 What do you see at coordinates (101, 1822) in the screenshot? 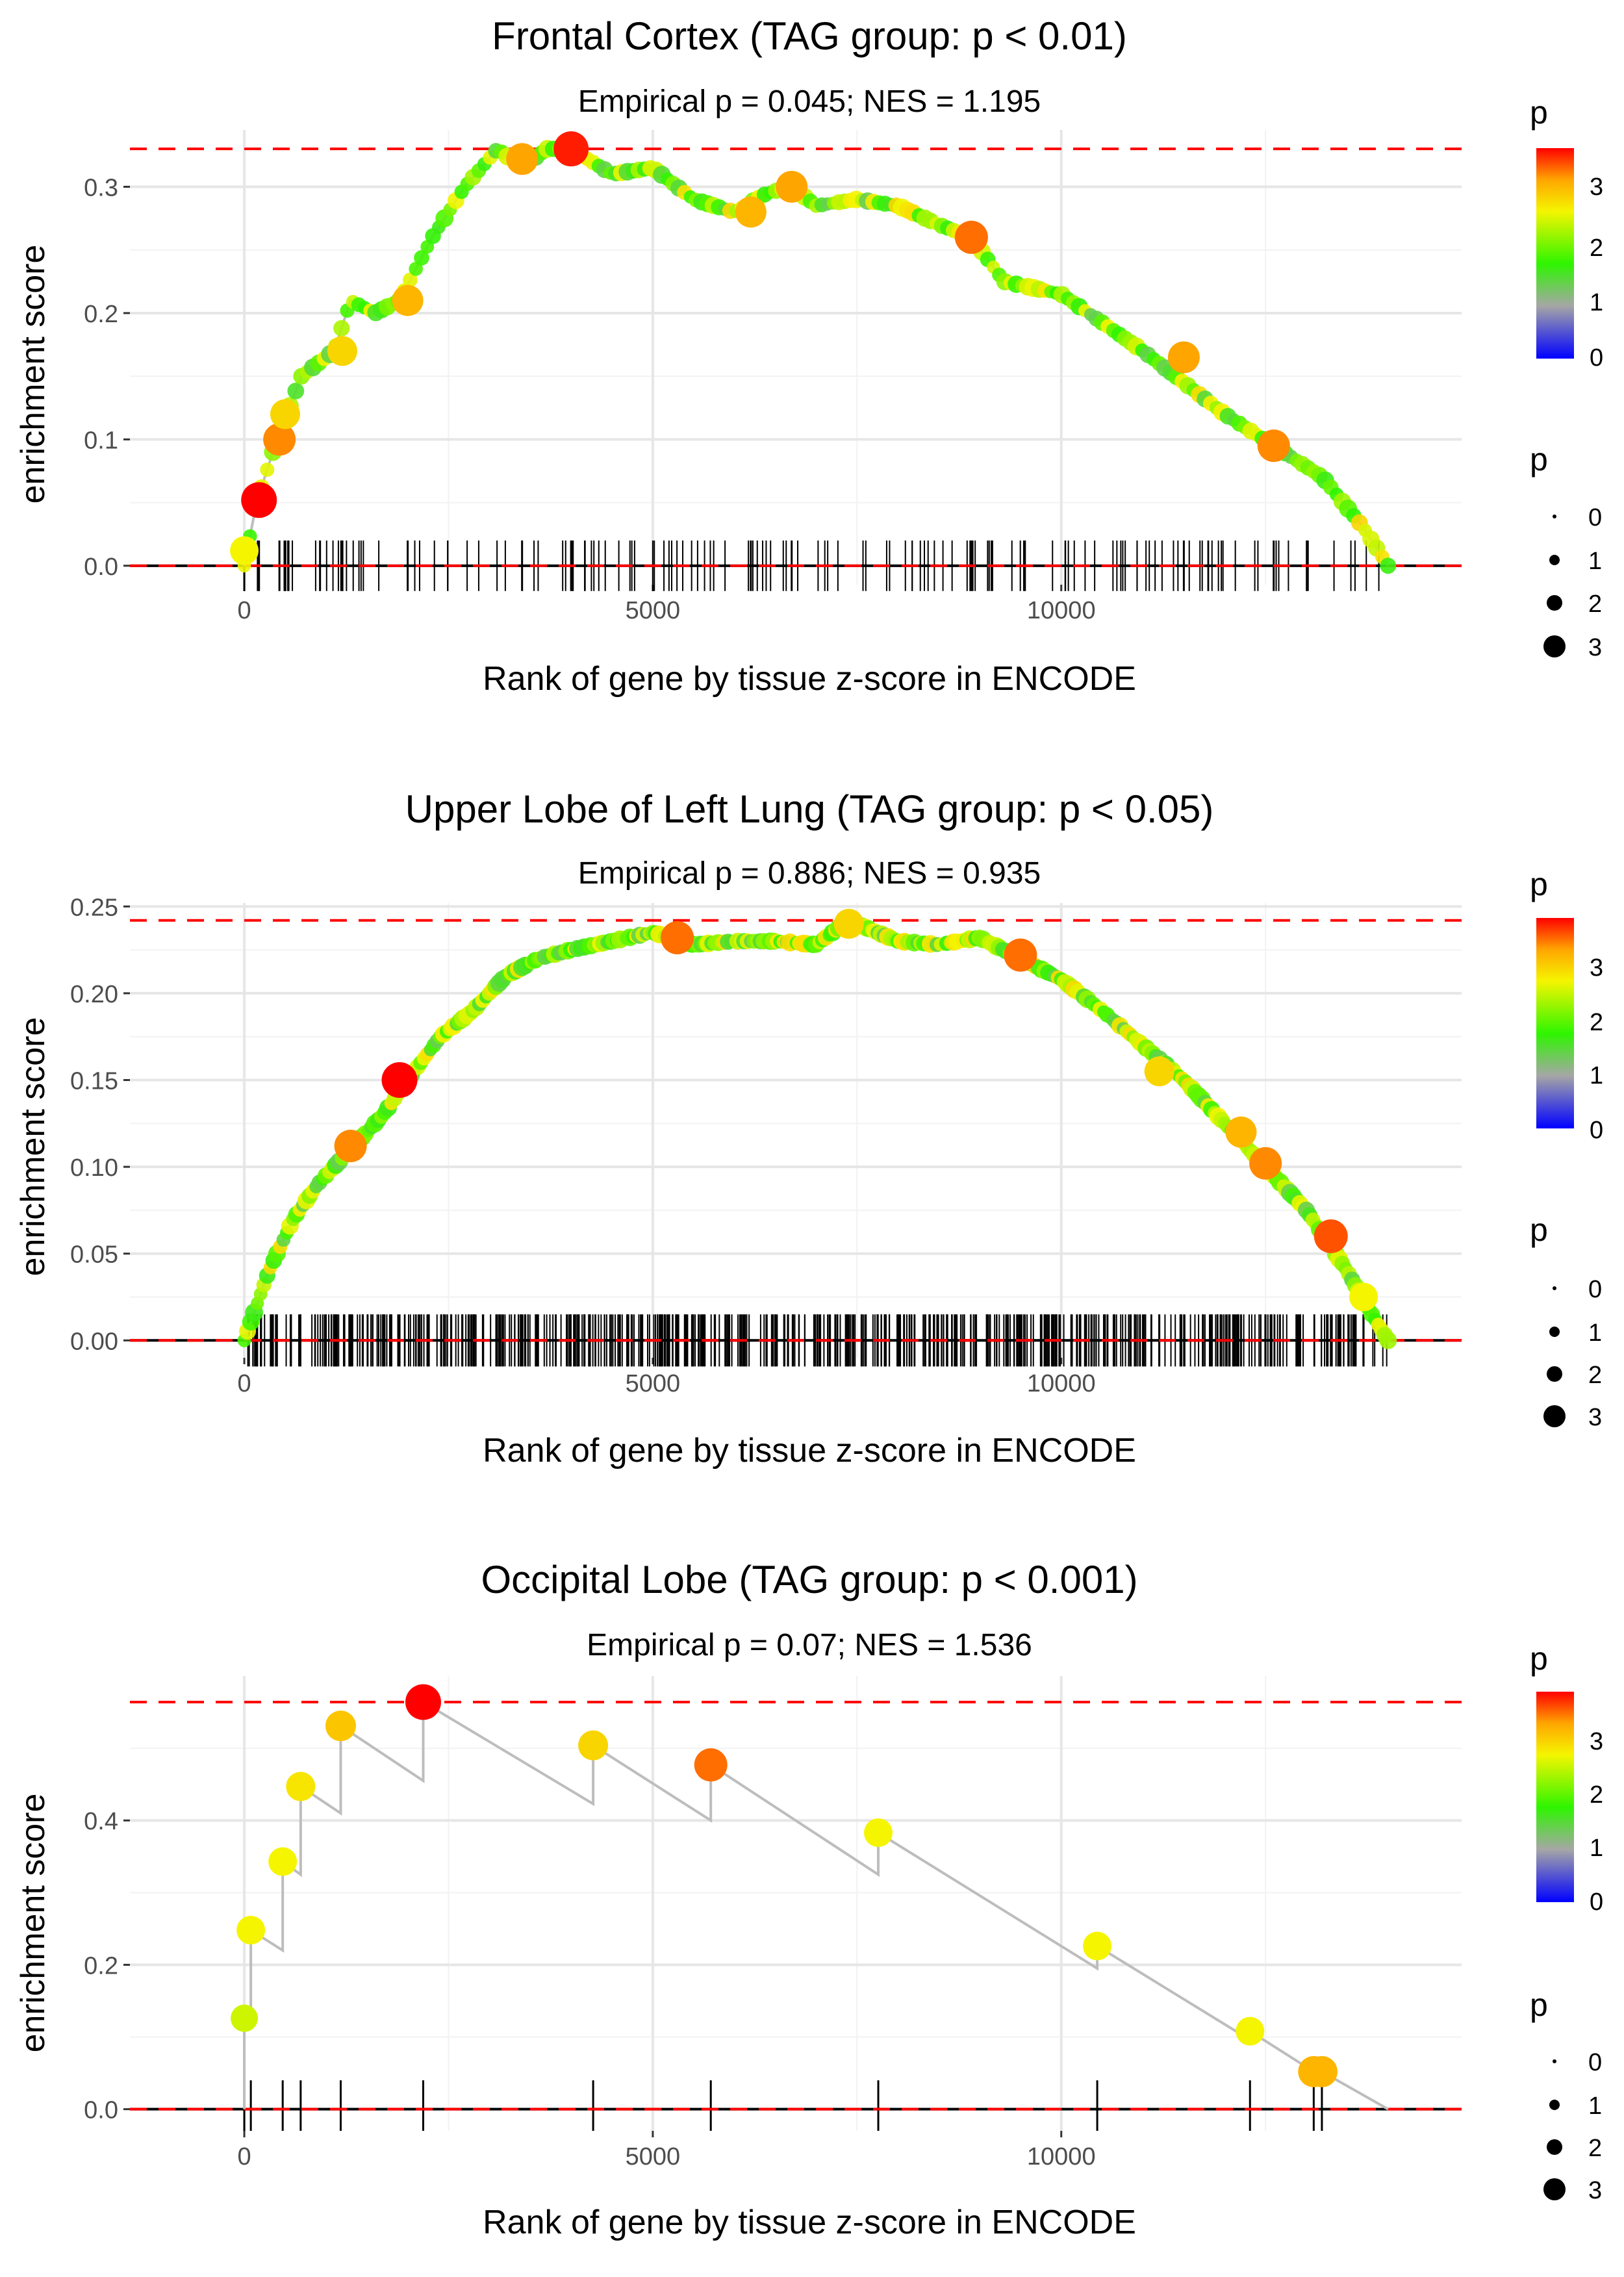
I see `y-tick-label: 0.4` at bounding box center [101, 1822].